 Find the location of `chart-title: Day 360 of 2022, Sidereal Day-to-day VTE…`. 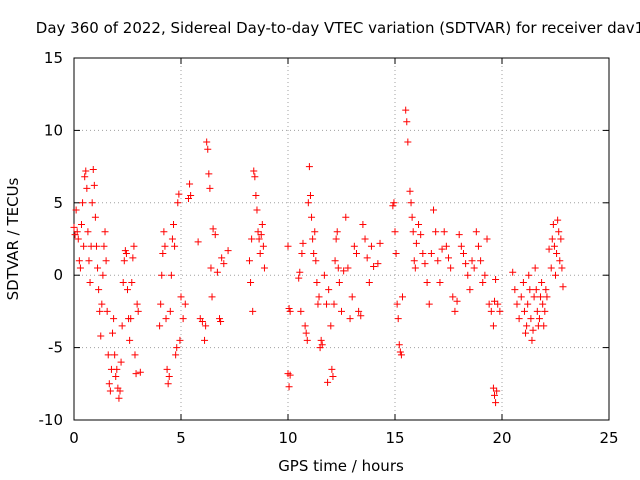

chart-title: Day 360 of 2022, Sidereal Day-to-day VTE… is located at coordinates (338, 28).